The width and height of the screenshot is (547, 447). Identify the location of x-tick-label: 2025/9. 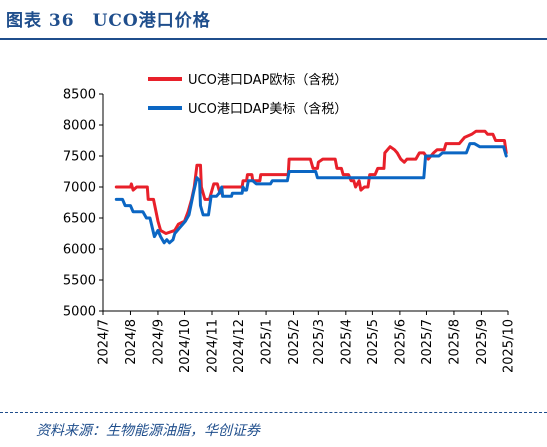
(482, 342).